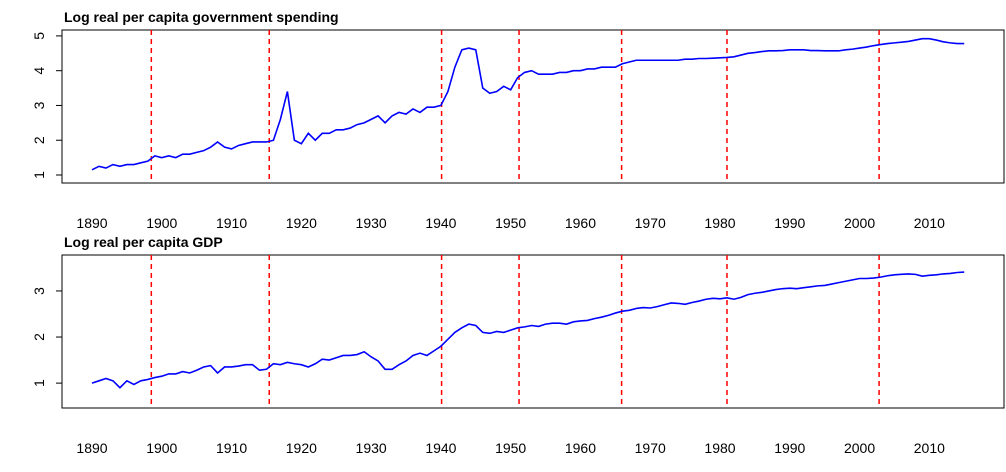  I want to click on chart-title: Log real per capita GDP, so click(143, 242).